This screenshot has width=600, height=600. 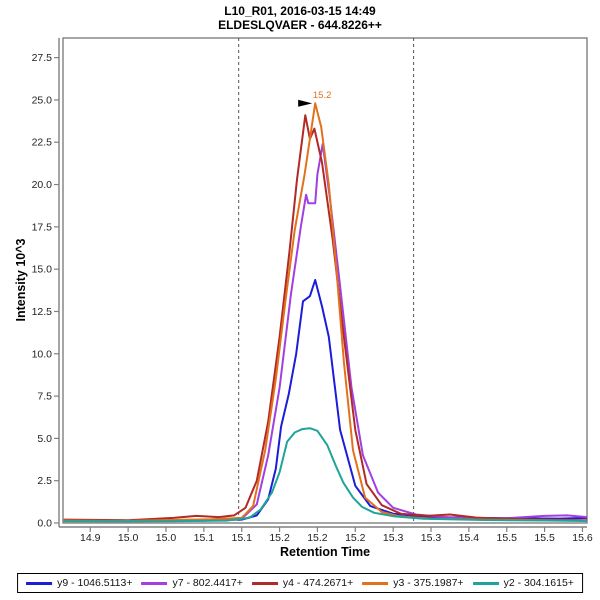 I want to click on legend-swatch-y7, so click(x=154, y=583).